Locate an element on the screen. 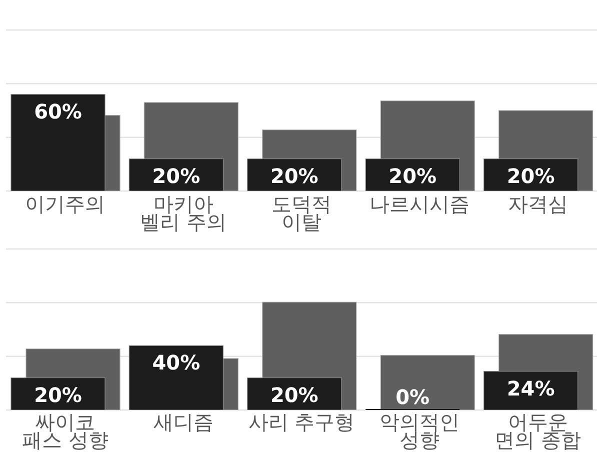  x-tick-label: 새디즘 is located at coordinates (183, 422).